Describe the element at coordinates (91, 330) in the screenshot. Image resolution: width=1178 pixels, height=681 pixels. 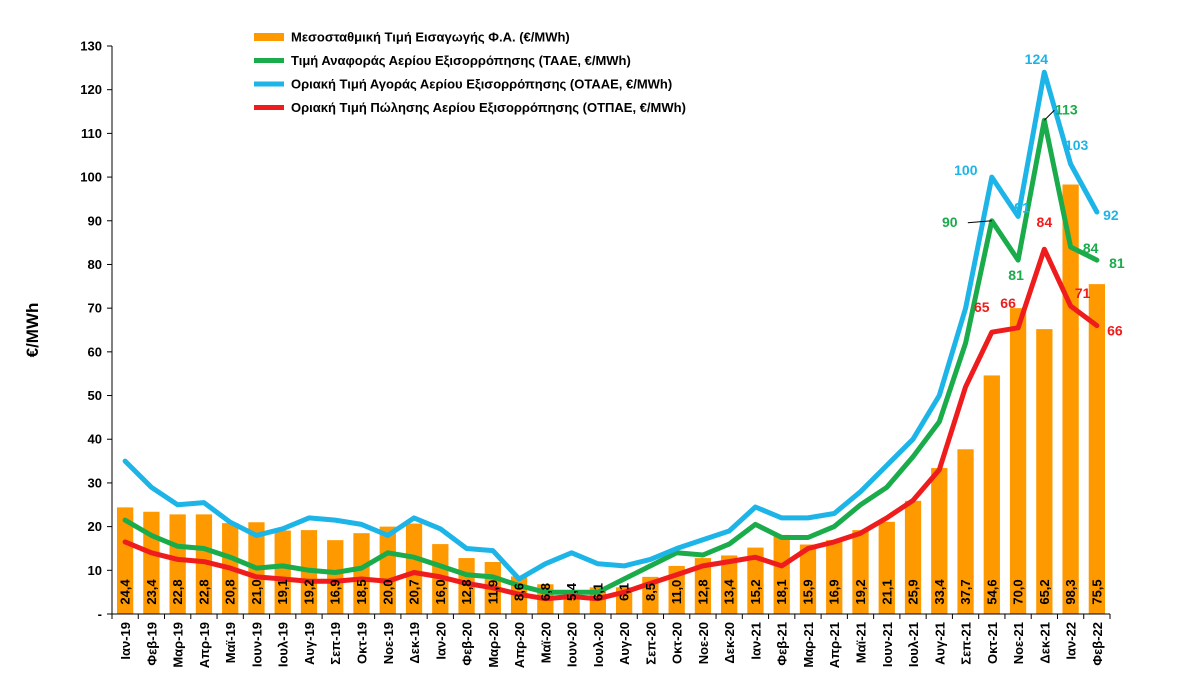
I see `y-tick-labels: - 10 20 30 40 50 60 70 80 90 100 110 120 130` at that location.